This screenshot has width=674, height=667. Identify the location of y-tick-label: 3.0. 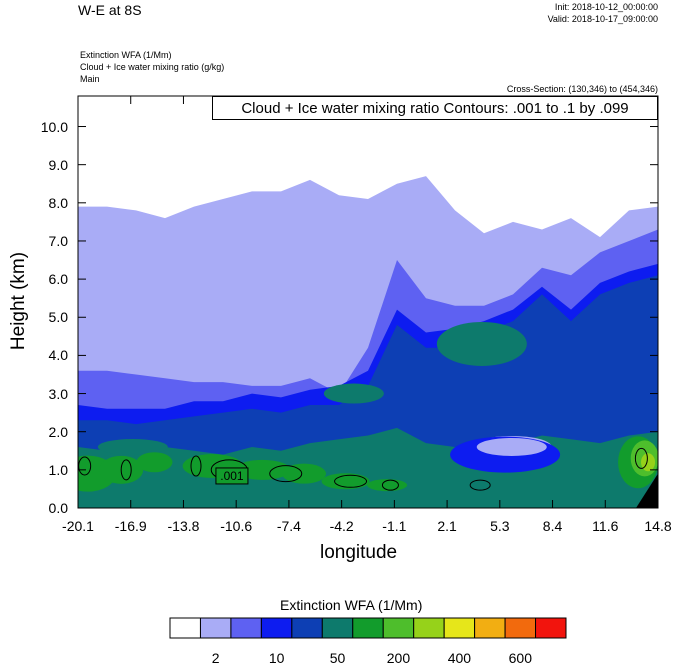
(58, 393).